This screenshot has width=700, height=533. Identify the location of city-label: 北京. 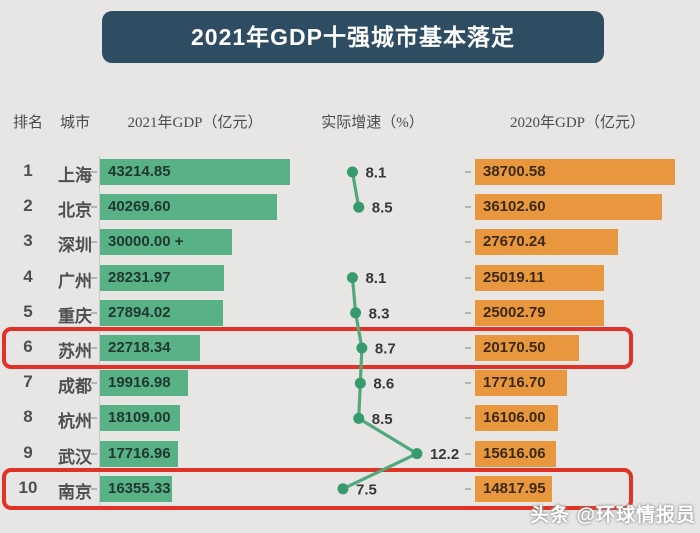
(75, 211).